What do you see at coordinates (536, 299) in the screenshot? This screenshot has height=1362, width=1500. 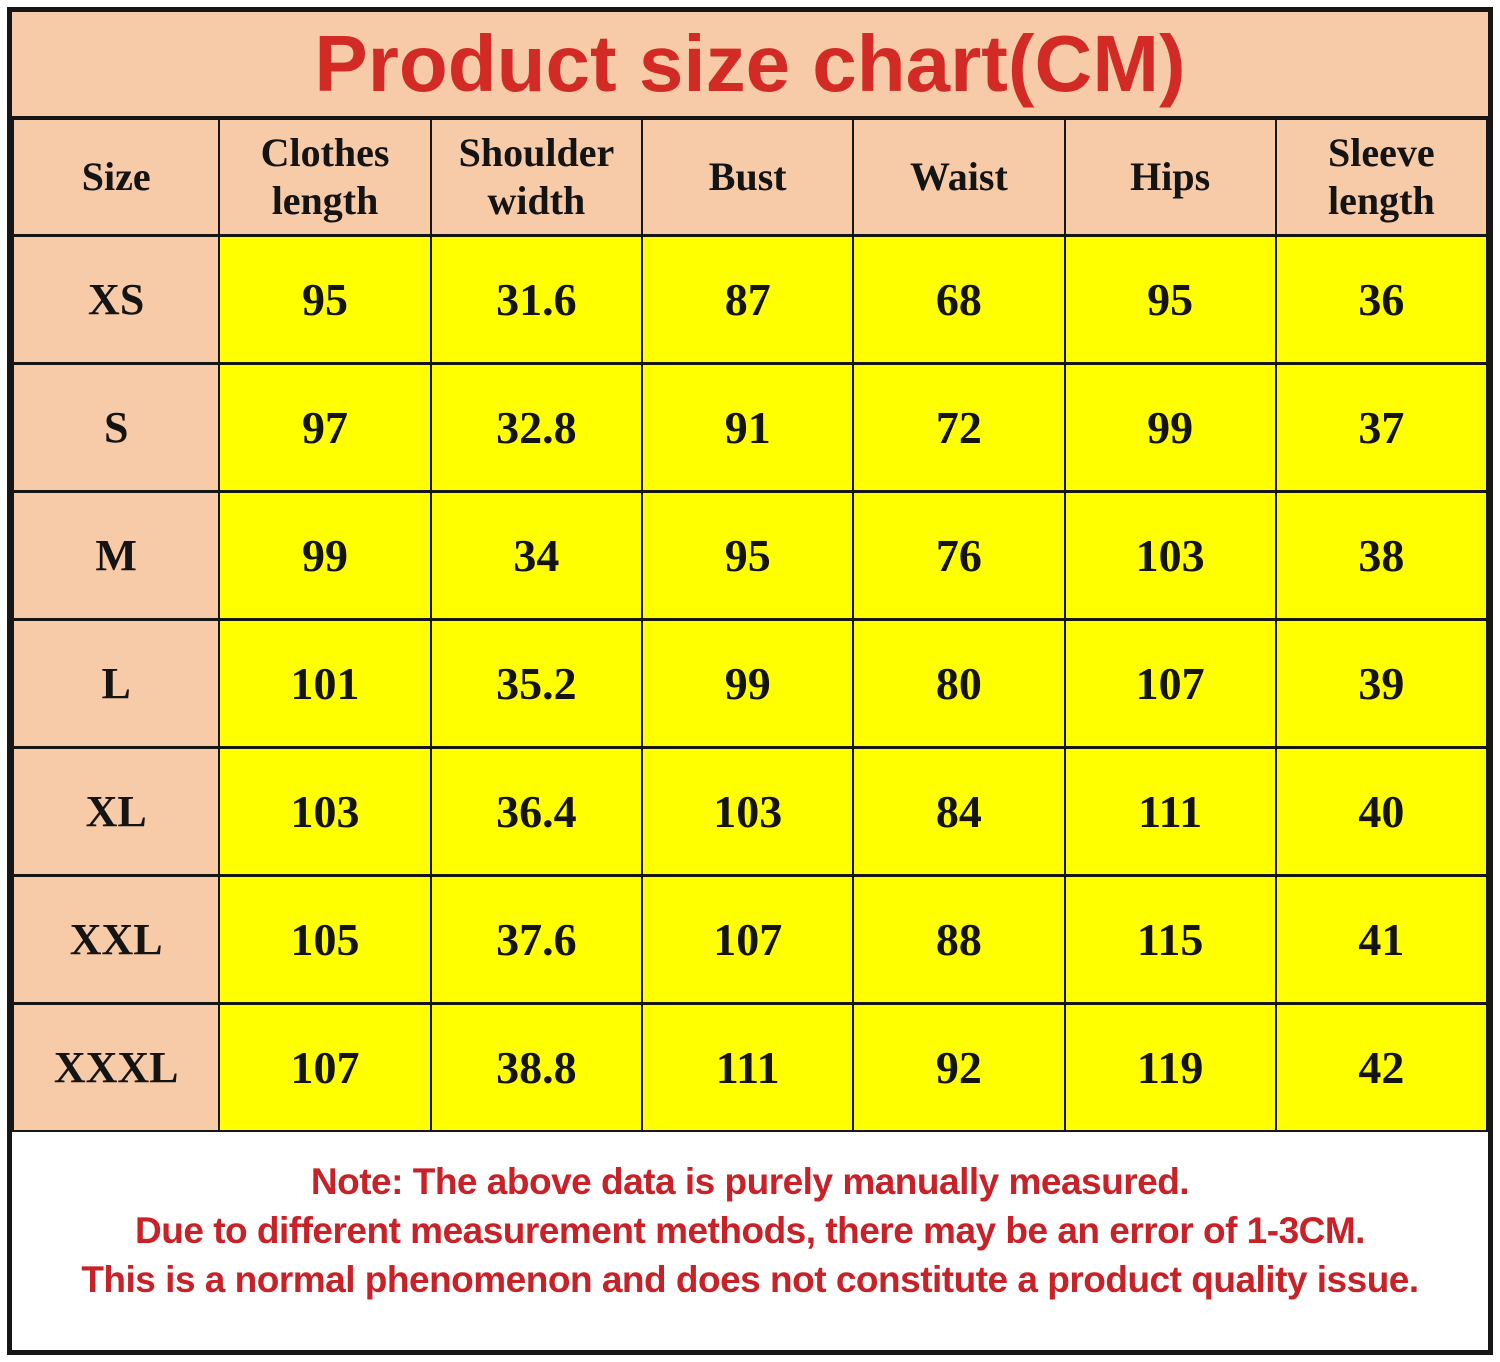 I see `cell-shoulder-width: 31.6` at bounding box center [536, 299].